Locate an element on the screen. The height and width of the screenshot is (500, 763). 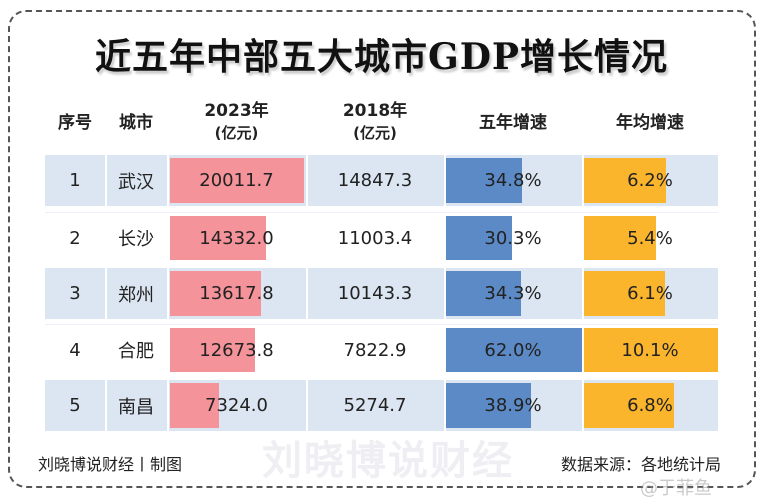
header-city: 城市 is located at coordinates (136, 123).